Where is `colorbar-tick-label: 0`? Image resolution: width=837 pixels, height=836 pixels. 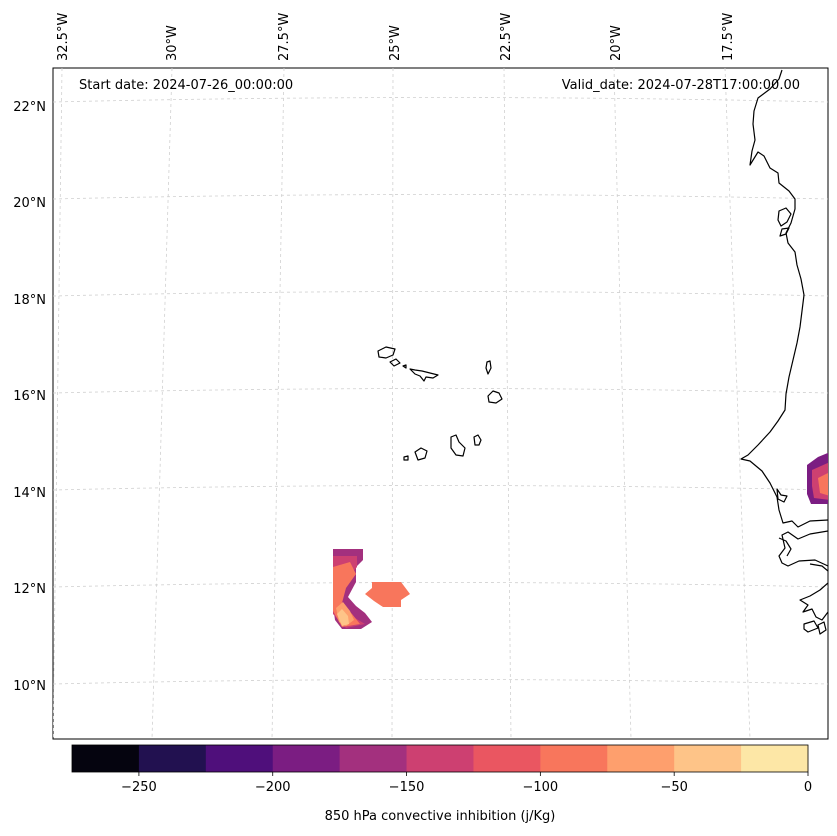
colorbar-tick-label: 0 is located at coordinates (808, 787).